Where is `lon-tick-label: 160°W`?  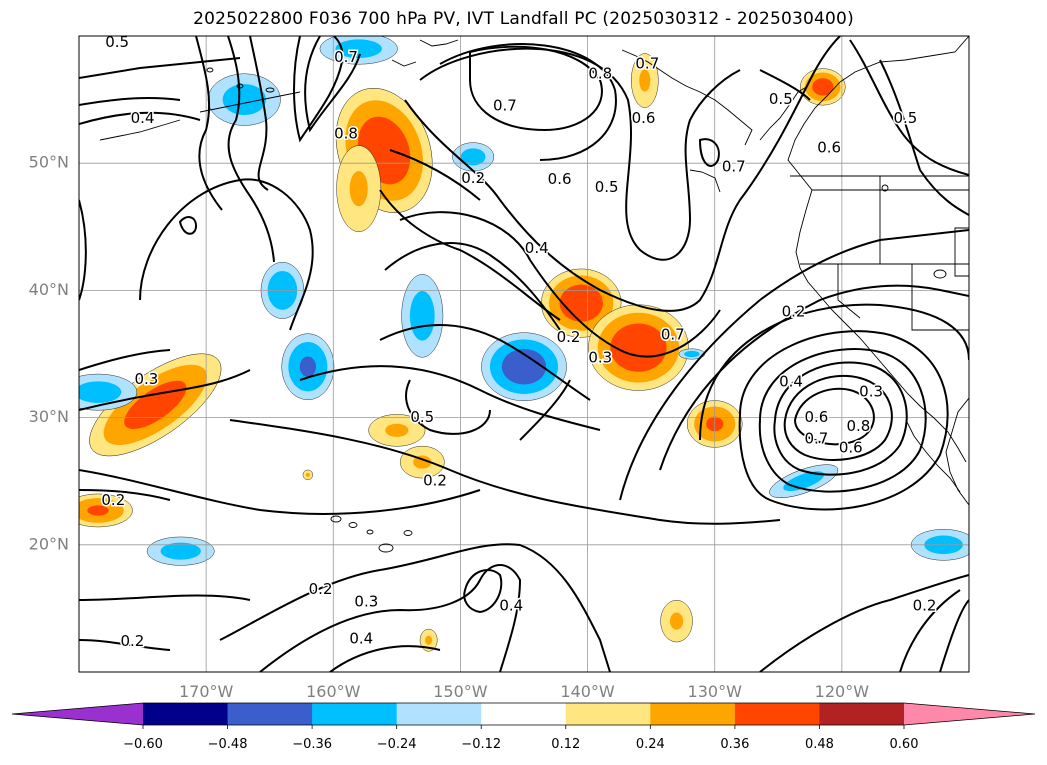 lon-tick-label: 160°W is located at coordinates (333, 691).